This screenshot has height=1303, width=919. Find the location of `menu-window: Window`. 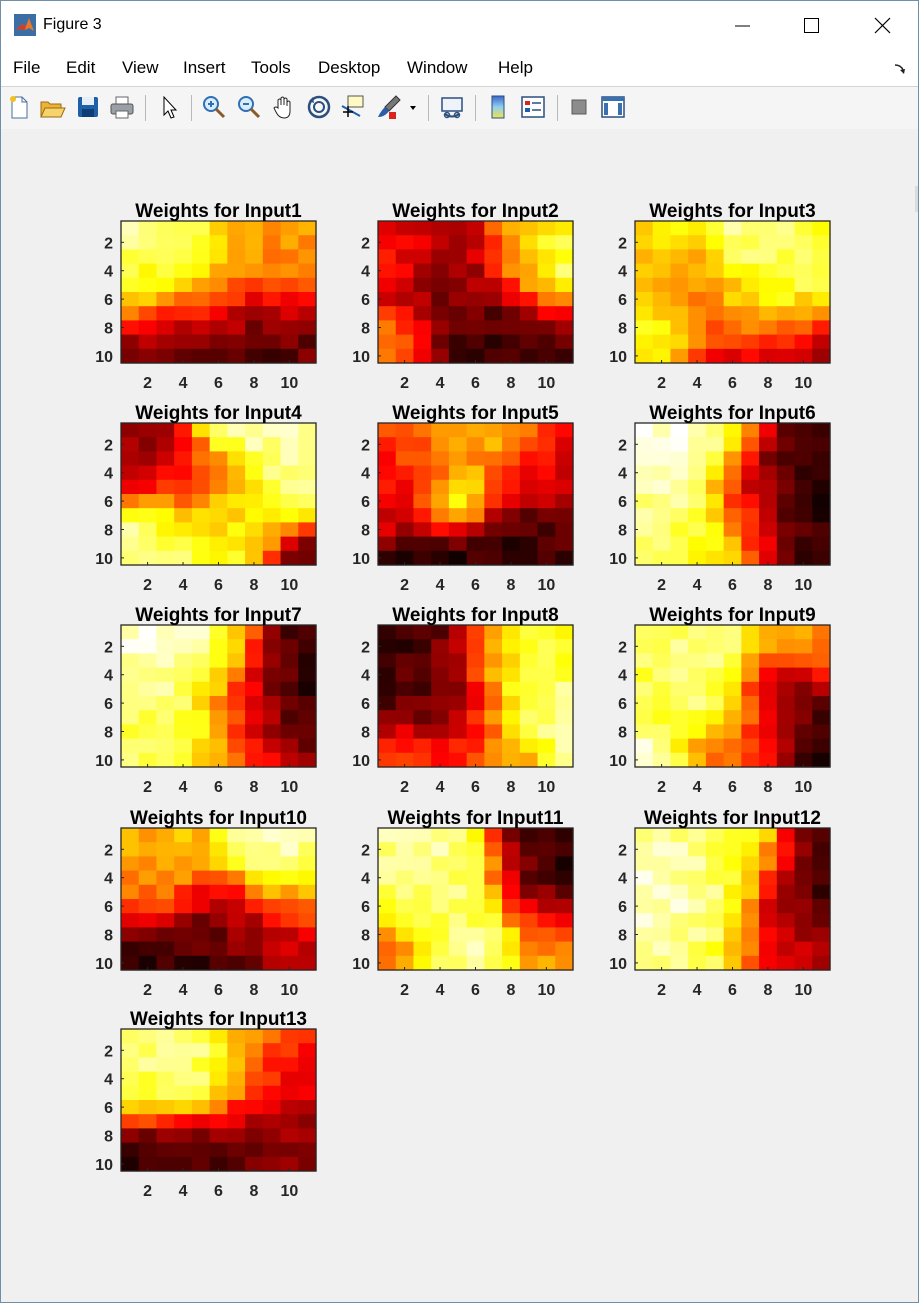

menu-window: Window is located at coordinates (437, 67).